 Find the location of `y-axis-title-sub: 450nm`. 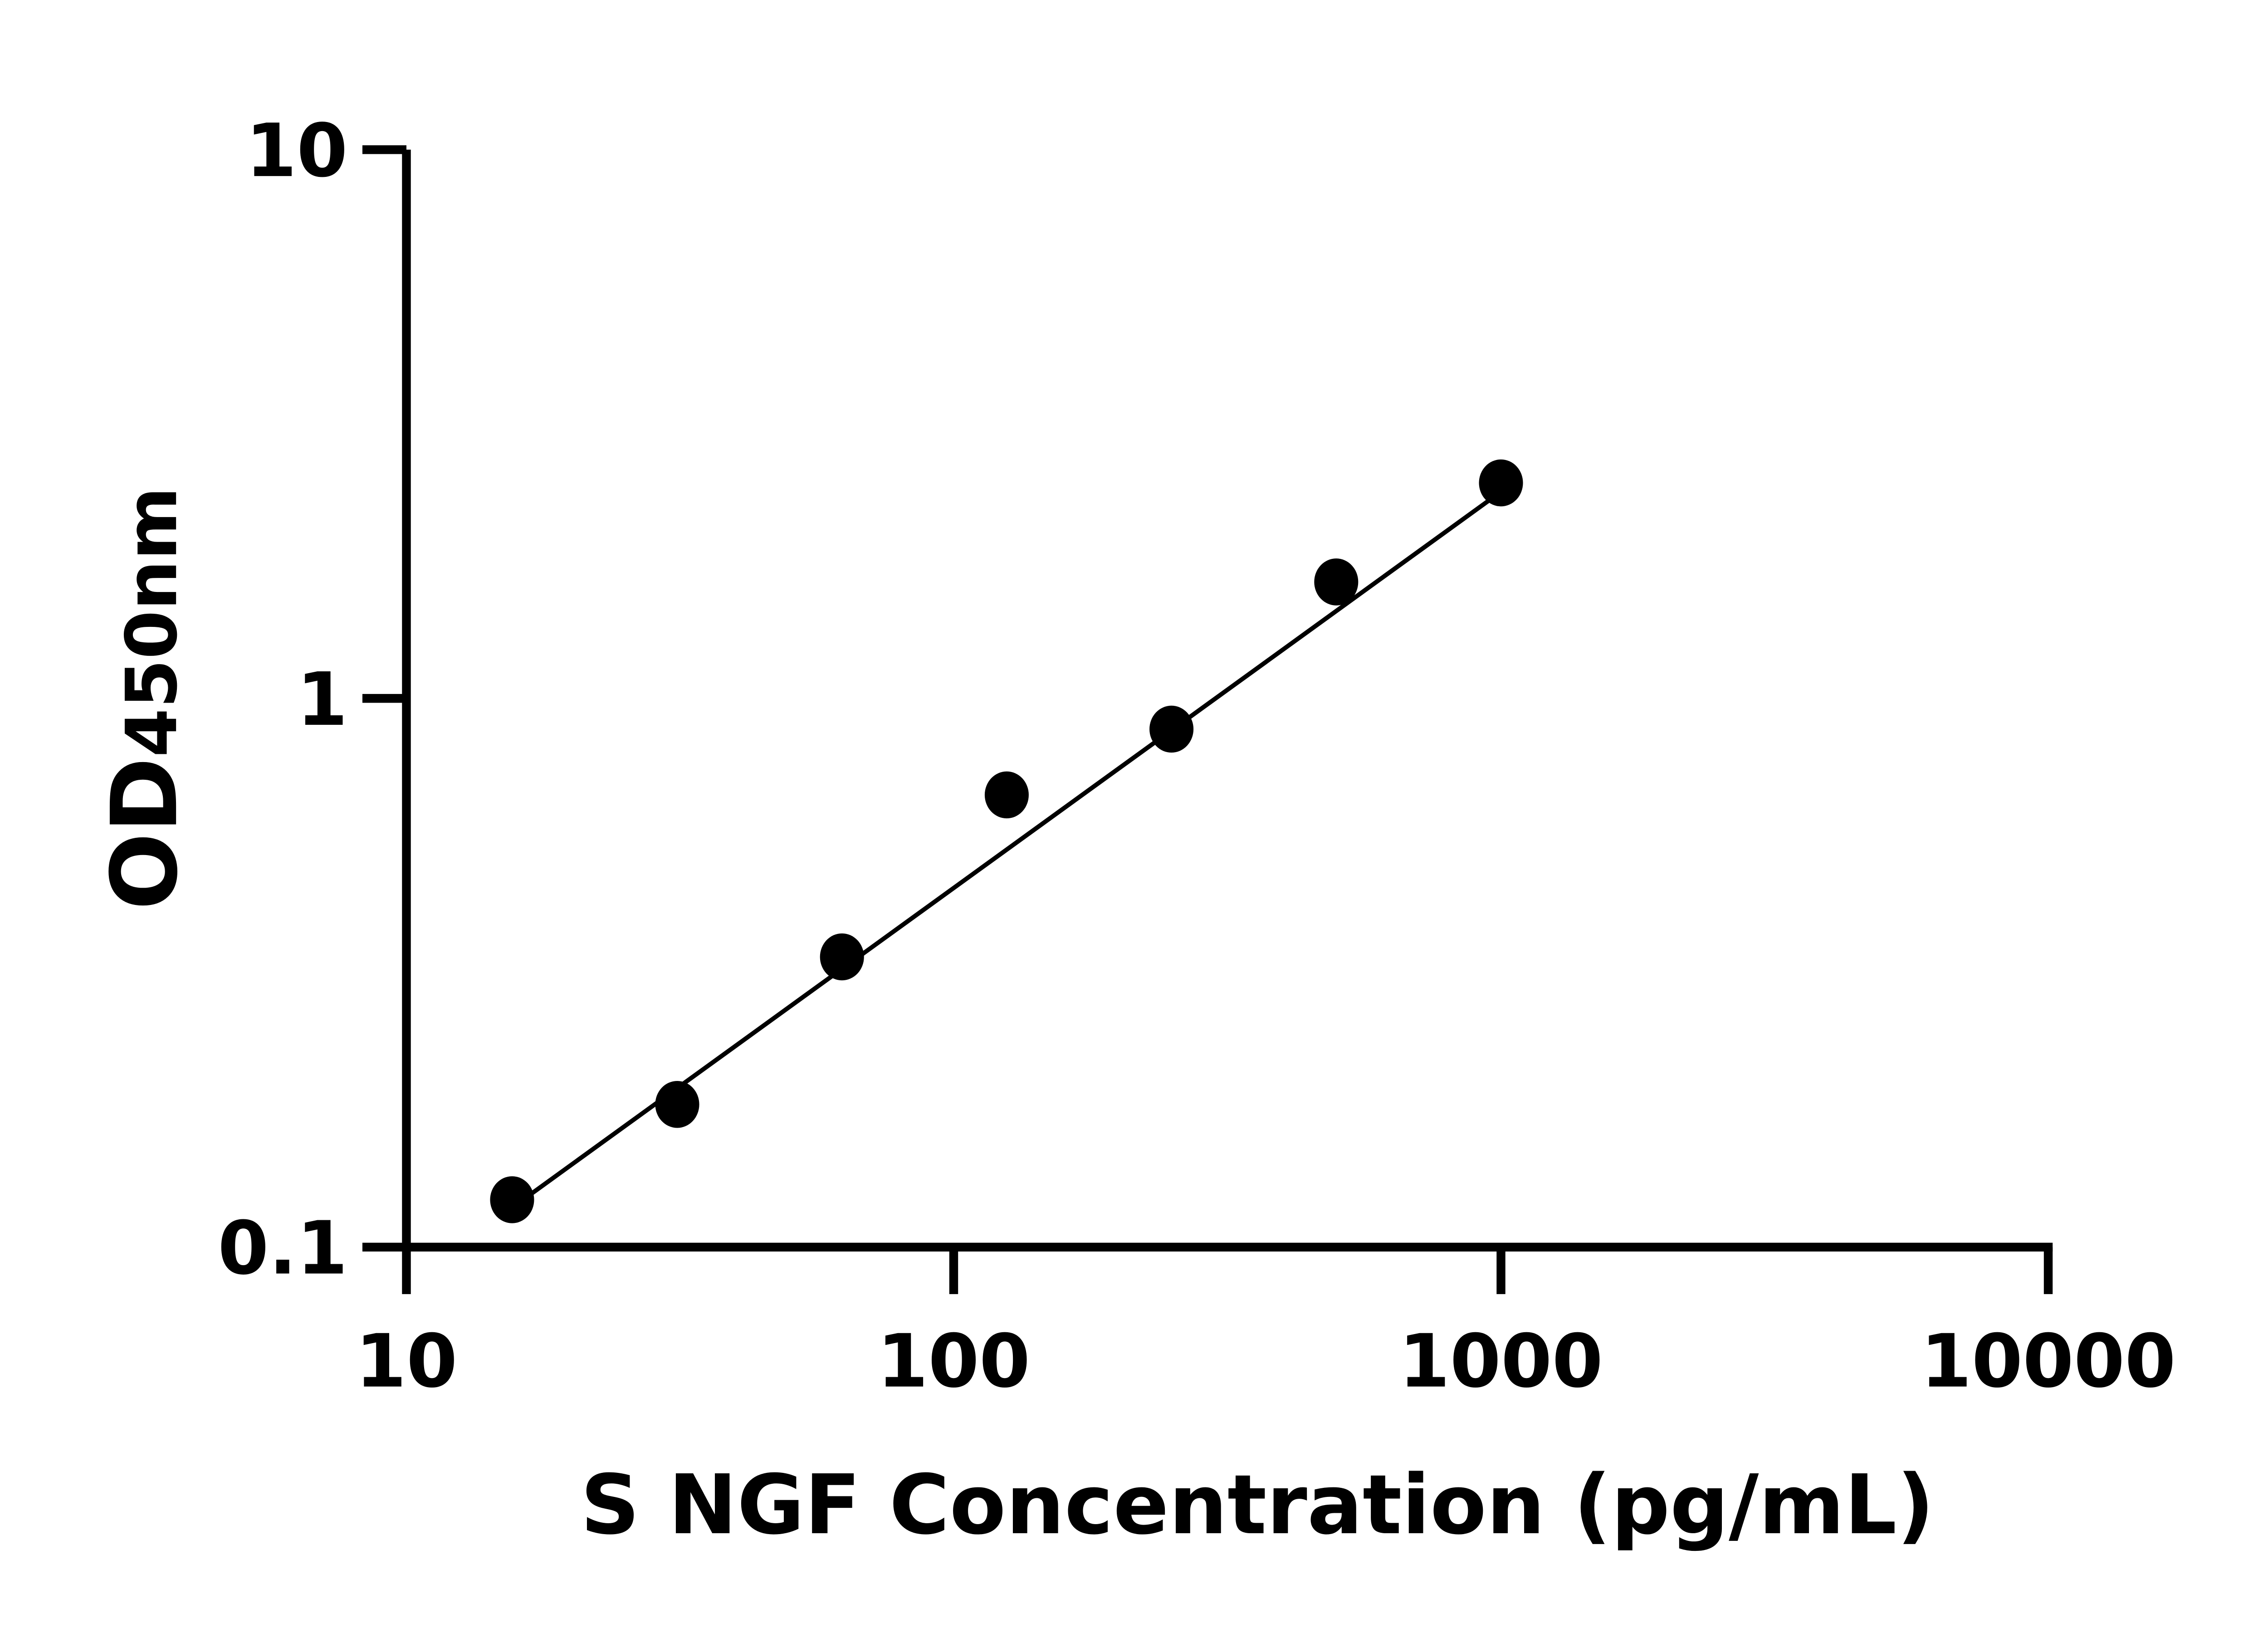

y-axis-title-sub: 450nm is located at coordinates (152, 622).